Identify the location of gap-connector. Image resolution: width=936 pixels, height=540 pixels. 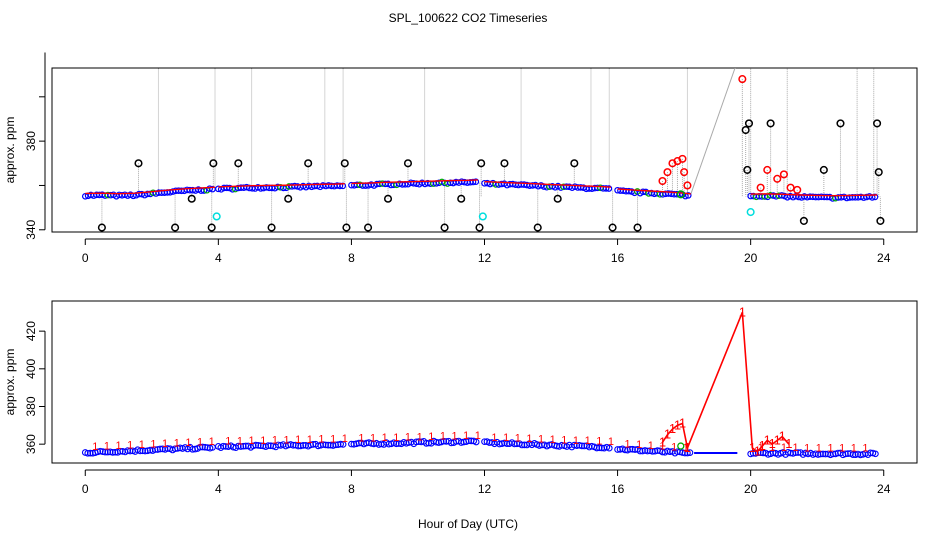
(713, 131).